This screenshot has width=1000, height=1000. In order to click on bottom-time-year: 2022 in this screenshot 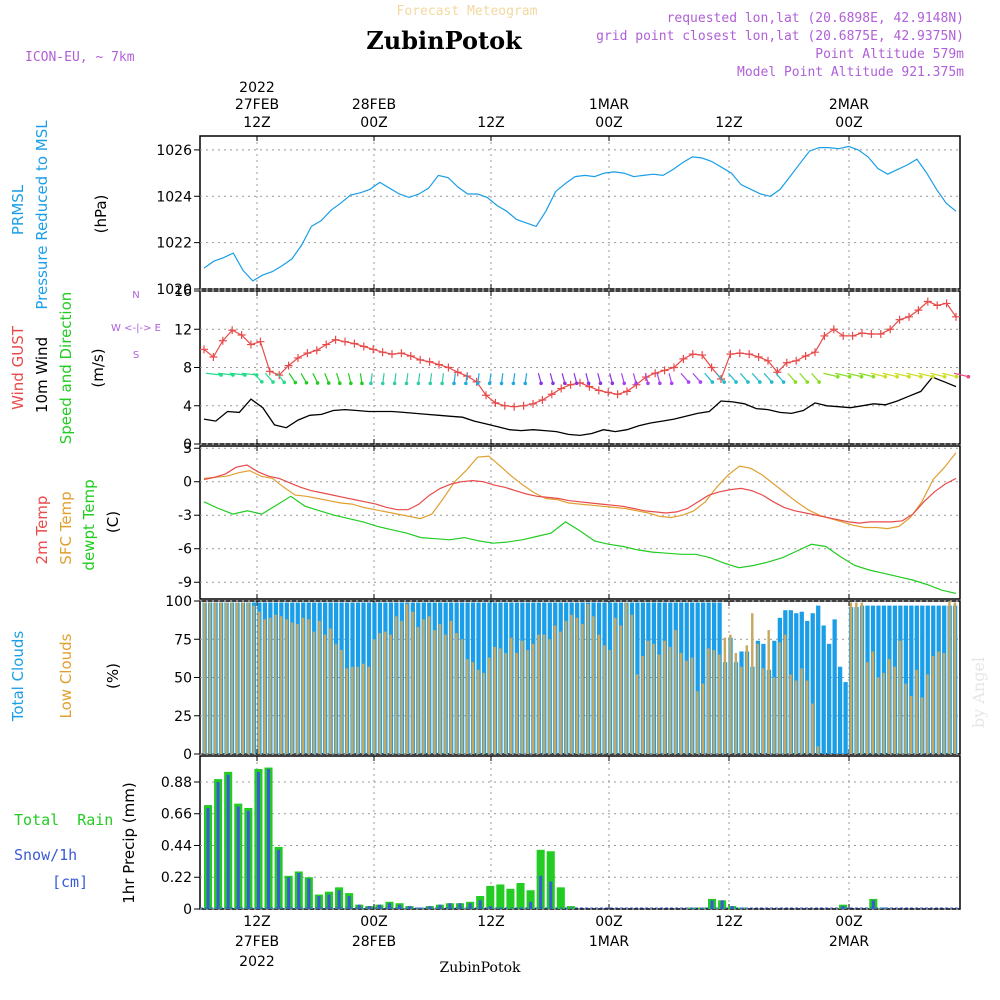, I will do `click(257, 962)`.